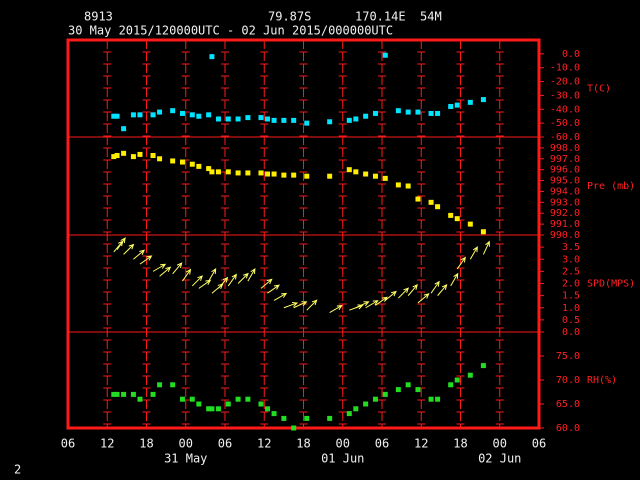  I want to click on y-tick-label: 995.0, so click(565, 181).